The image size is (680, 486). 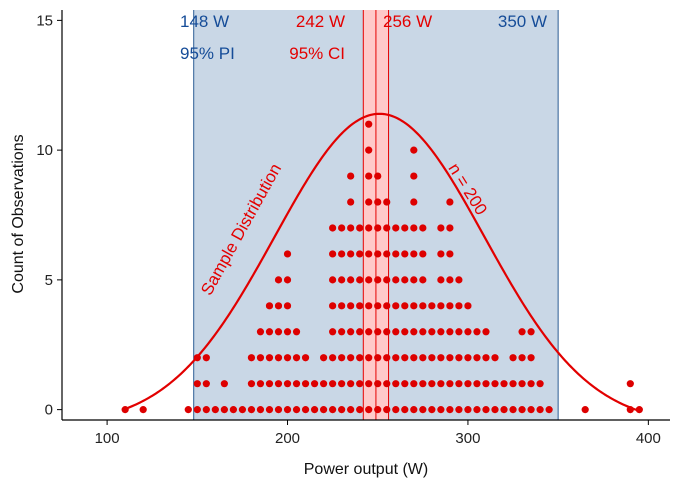 What do you see at coordinates (107, 438) in the screenshot?
I see `x-tick-label: 100` at bounding box center [107, 438].